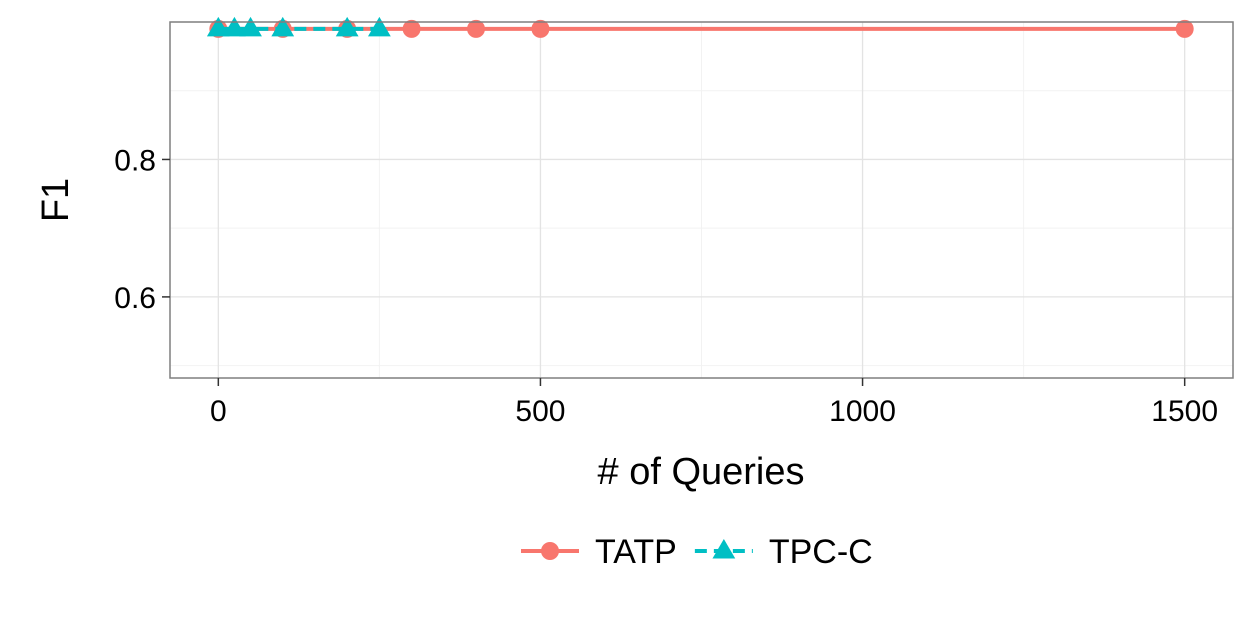  I want to click on series-layer, so click(700, 27).